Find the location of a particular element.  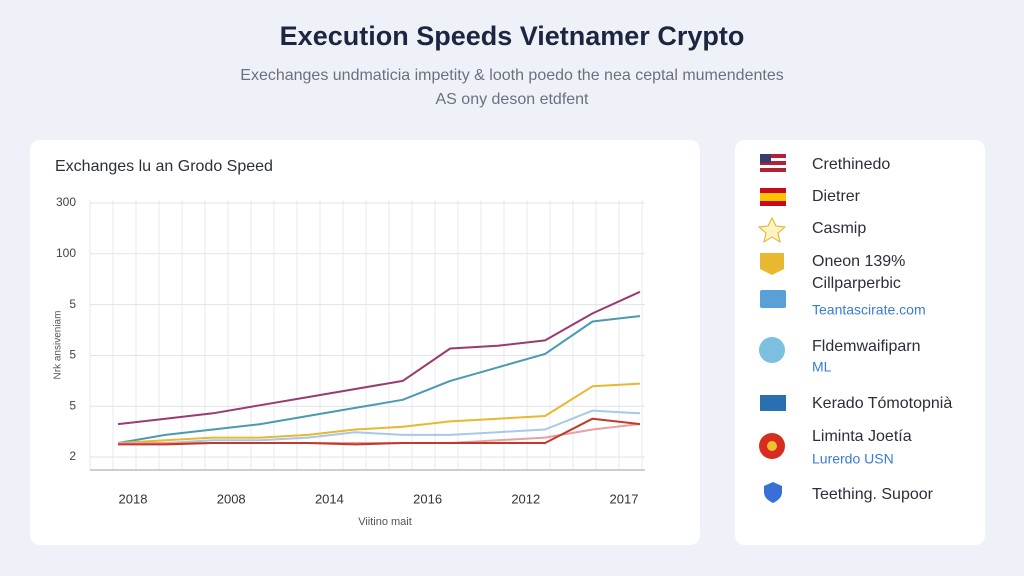

y-tick-label: 300 is located at coordinates (66, 202).